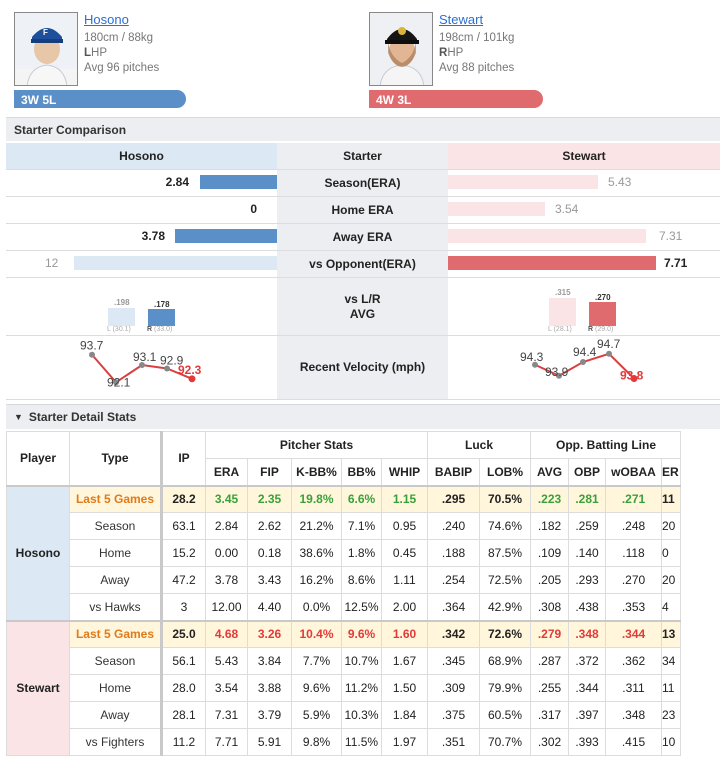  What do you see at coordinates (361, 661) in the screenshot?
I see `stat-cell-bb: 10.7%` at bounding box center [361, 661].